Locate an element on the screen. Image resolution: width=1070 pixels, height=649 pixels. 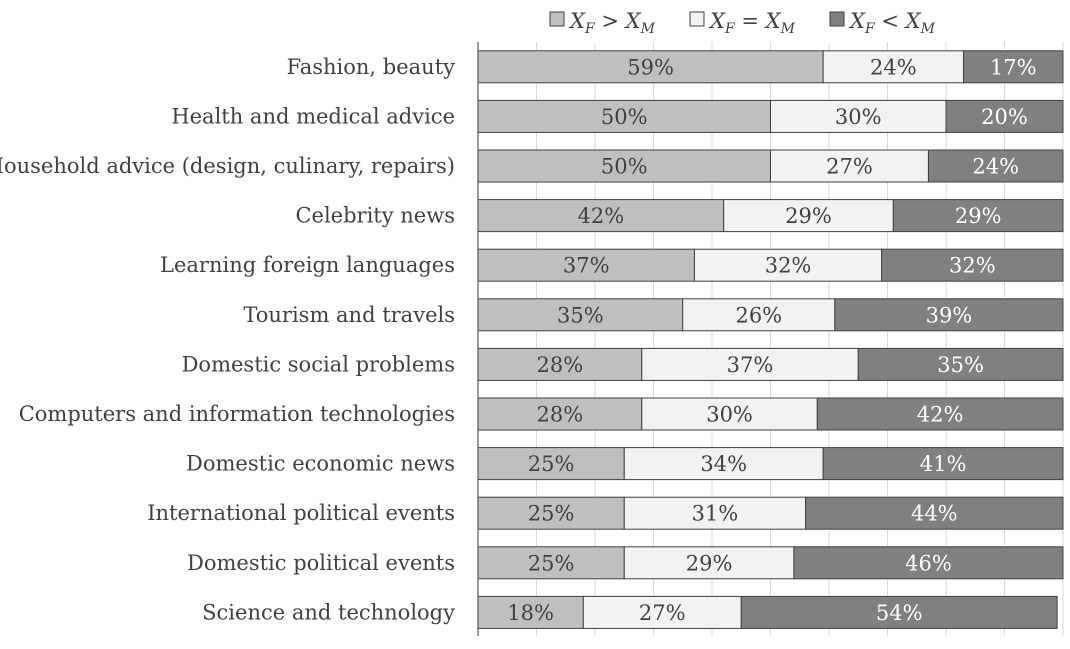
category-label: International political events is located at coordinates (301, 513).